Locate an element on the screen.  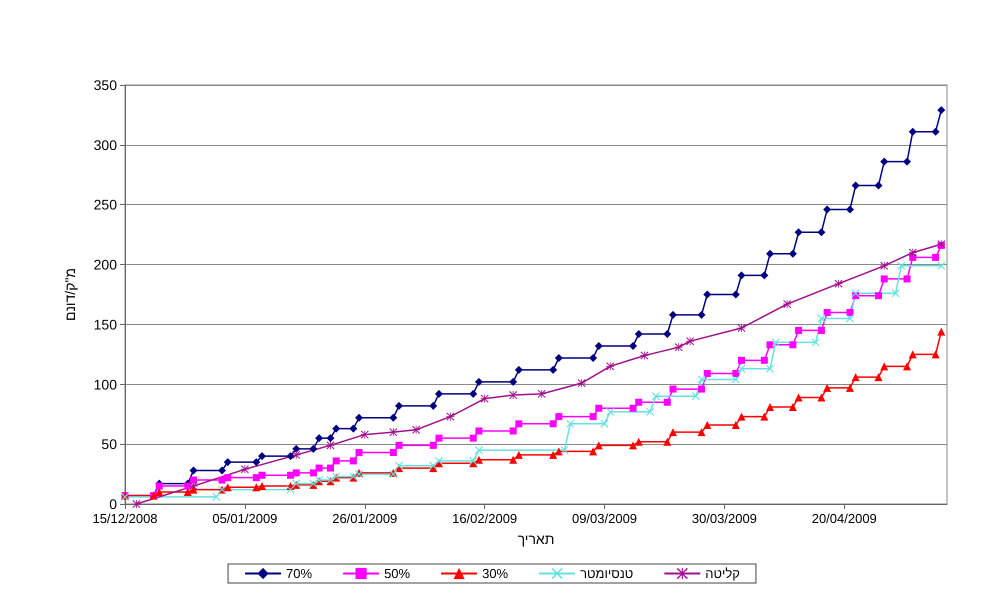
legend-label: טנסיומטר is located at coordinates (607, 573).